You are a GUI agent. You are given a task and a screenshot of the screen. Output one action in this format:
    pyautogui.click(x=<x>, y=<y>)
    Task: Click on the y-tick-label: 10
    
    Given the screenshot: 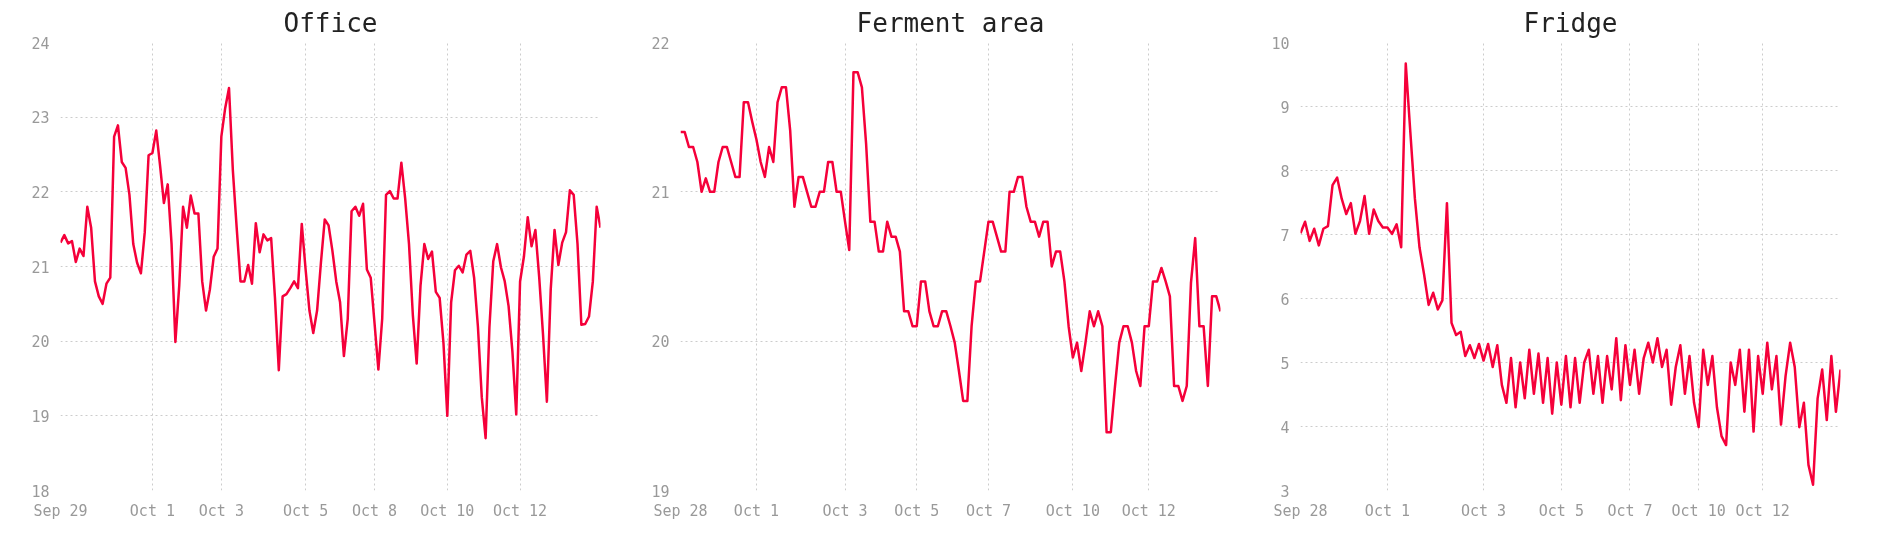 What is the action you would take?
    pyautogui.click(x=1280, y=43)
    